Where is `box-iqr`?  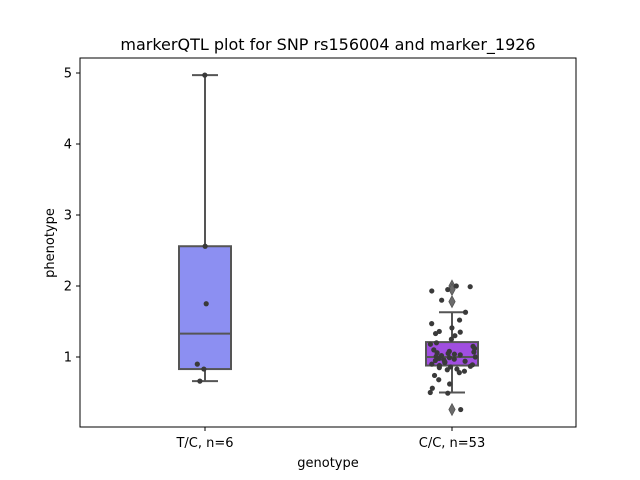 box-iqr is located at coordinates (205, 308).